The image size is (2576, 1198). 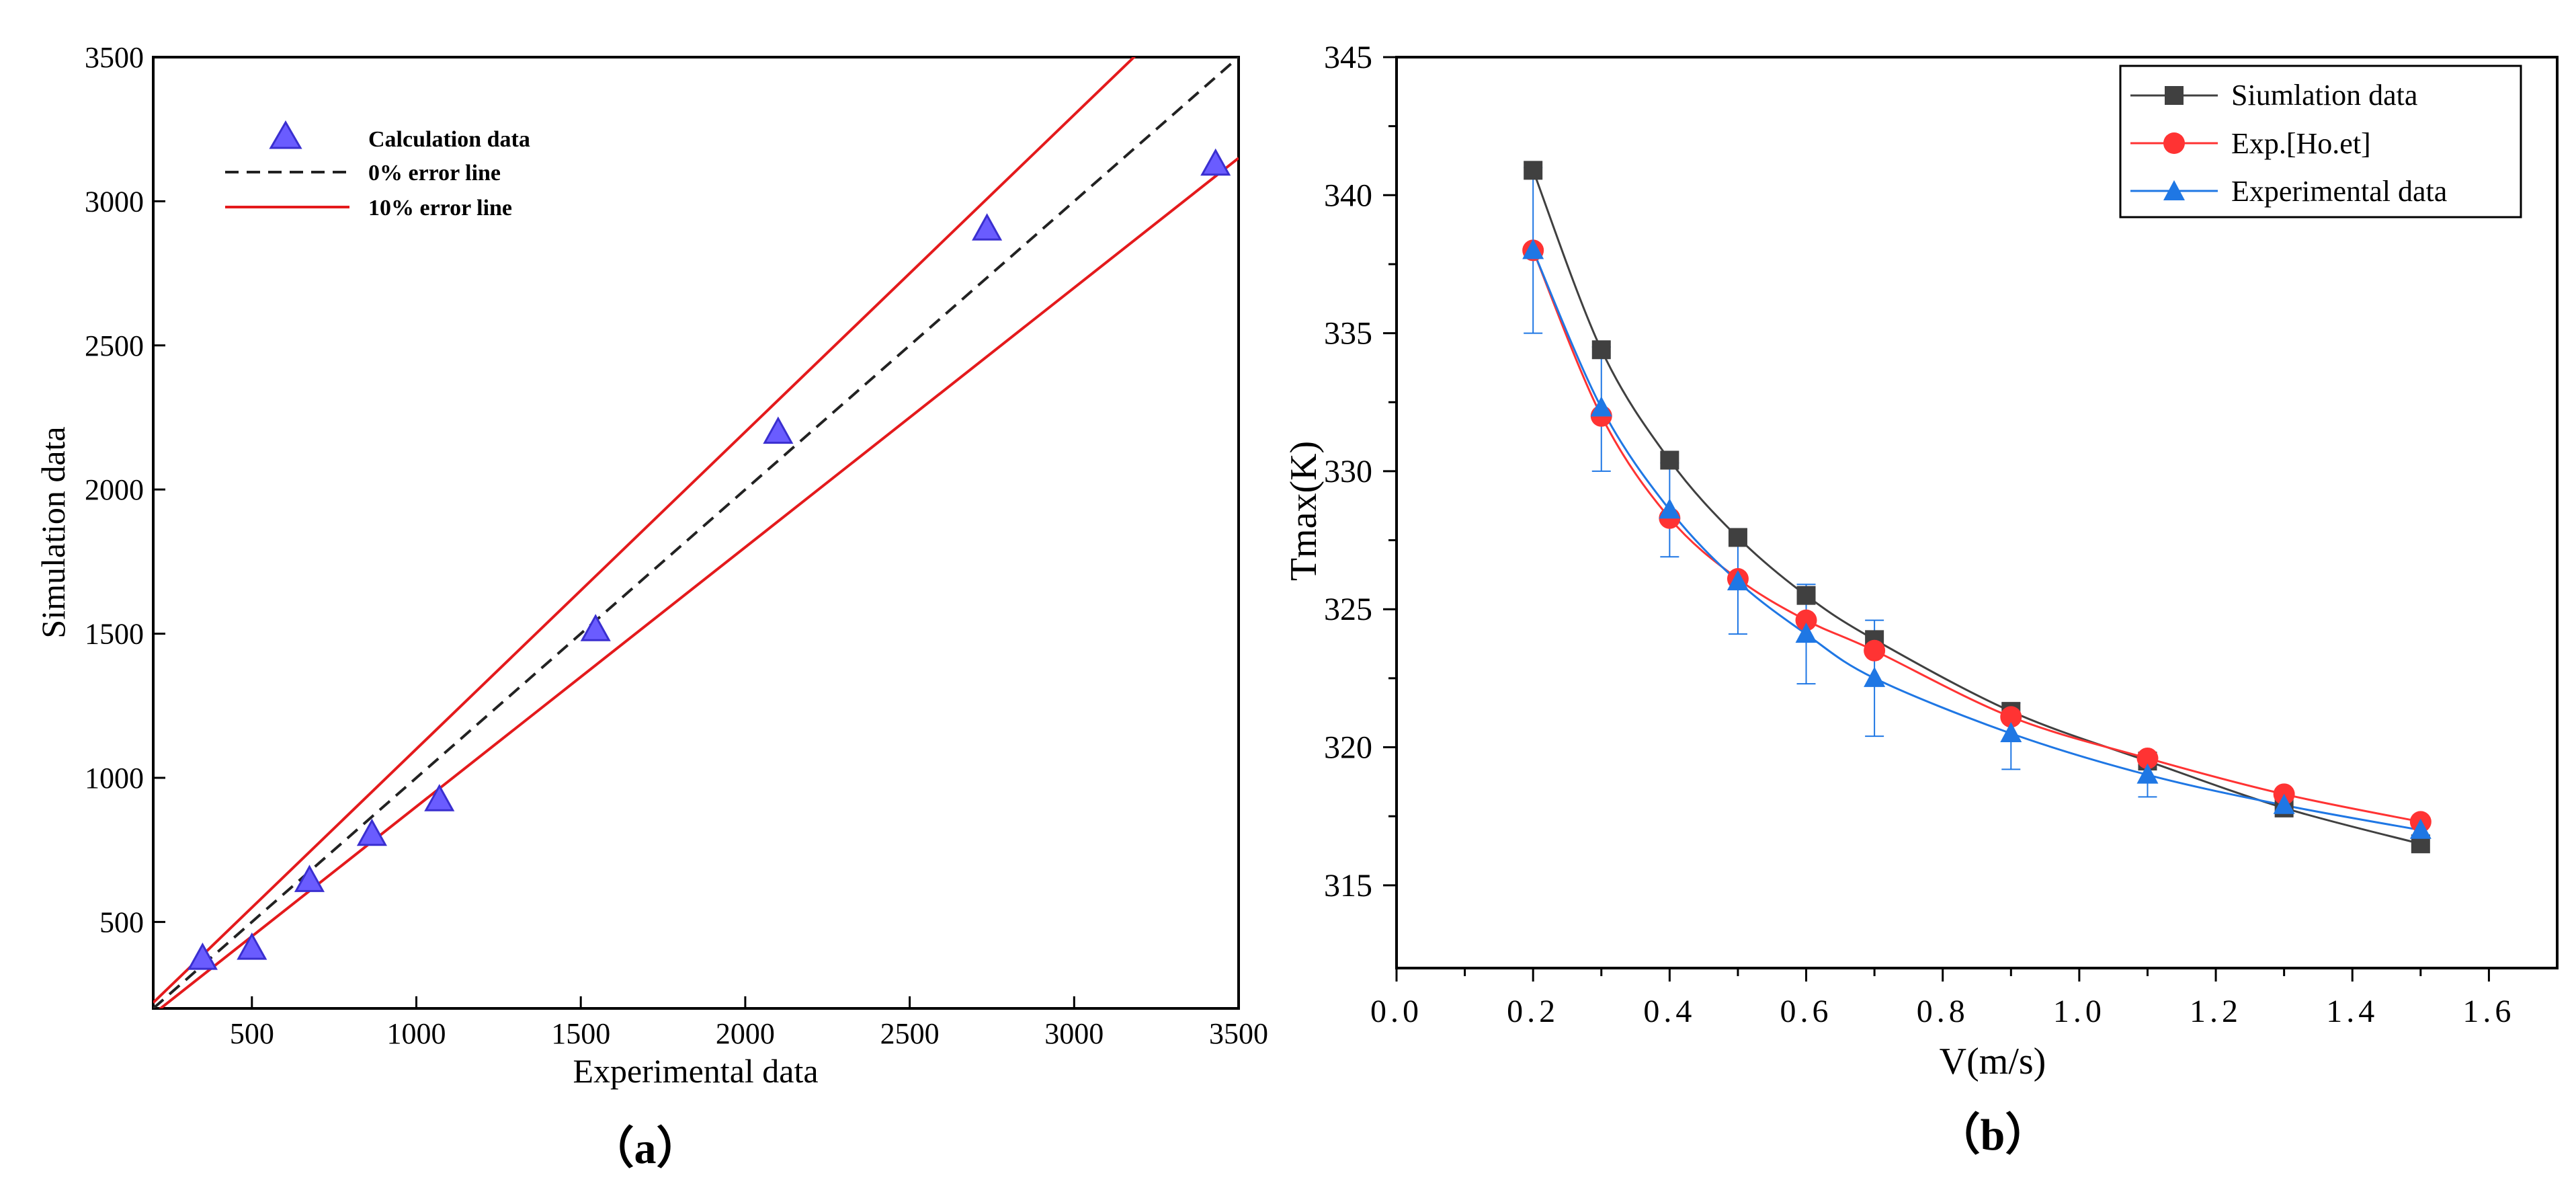 What do you see at coordinates (1238, 1034) in the screenshot?
I see `x-tick-label: 3500` at bounding box center [1238, 1034].